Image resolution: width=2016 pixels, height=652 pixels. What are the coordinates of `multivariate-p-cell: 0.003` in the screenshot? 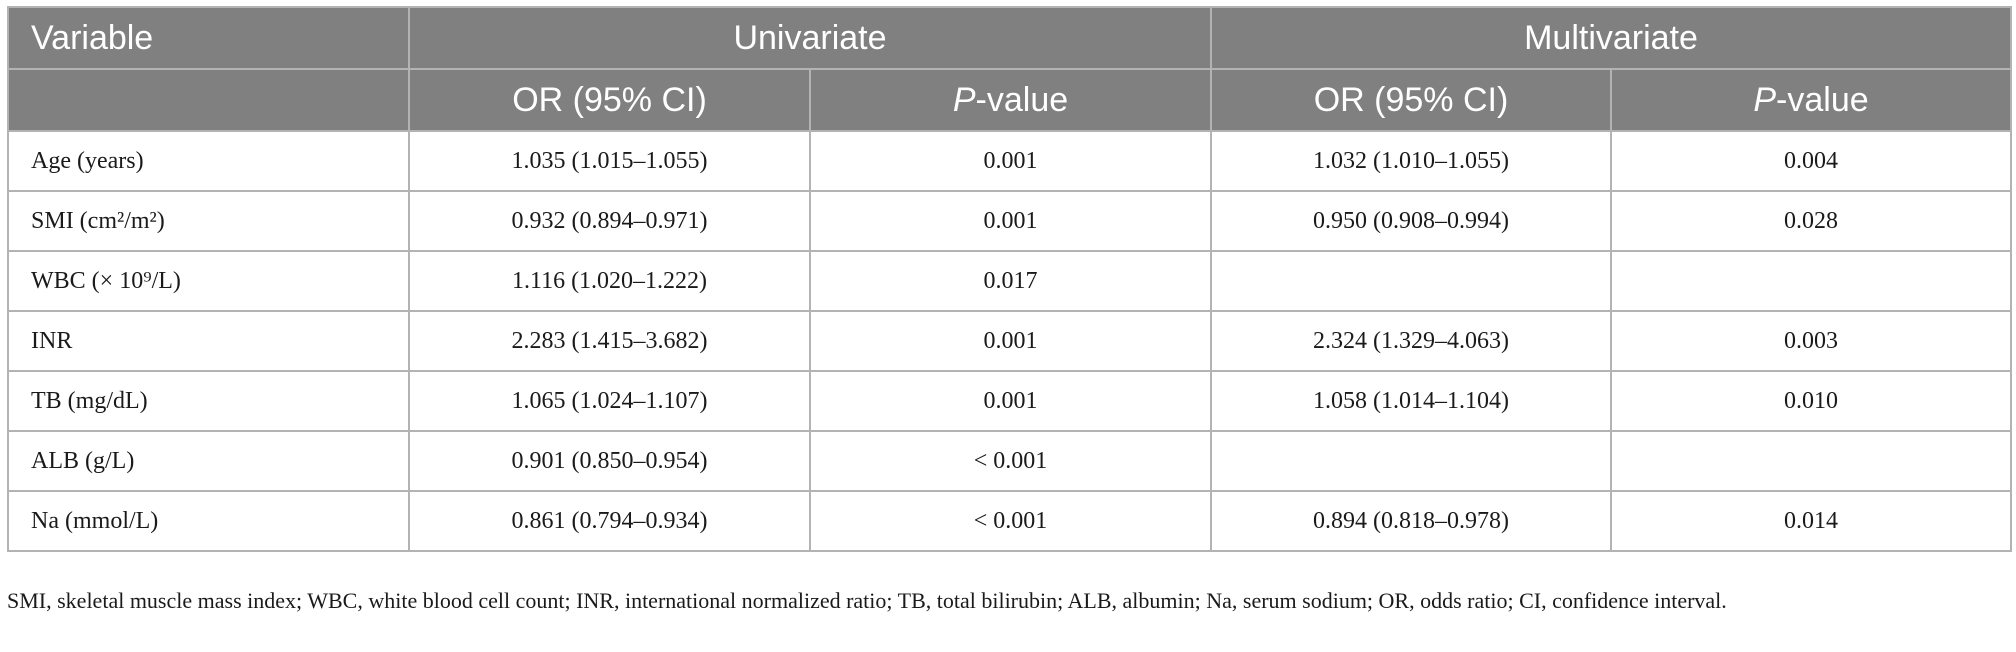 It's located at (1811, 341).